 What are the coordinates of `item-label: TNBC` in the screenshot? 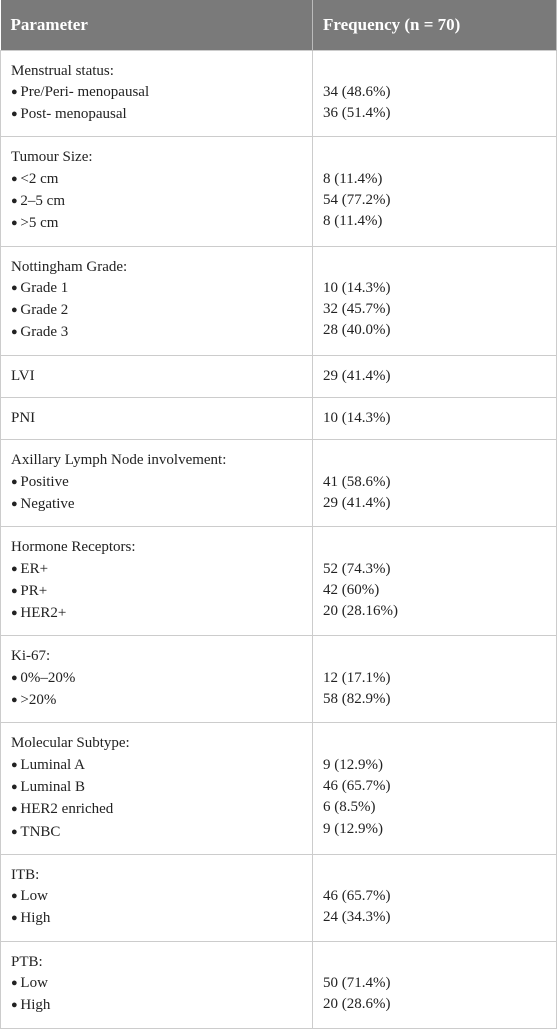 It's located at (156, 833).